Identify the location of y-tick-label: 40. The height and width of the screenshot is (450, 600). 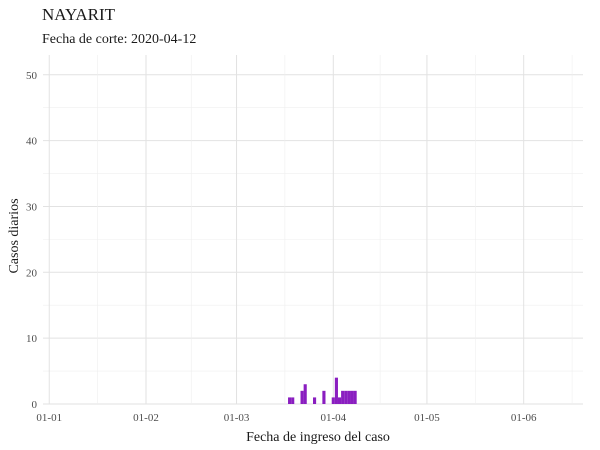
(32, 142).